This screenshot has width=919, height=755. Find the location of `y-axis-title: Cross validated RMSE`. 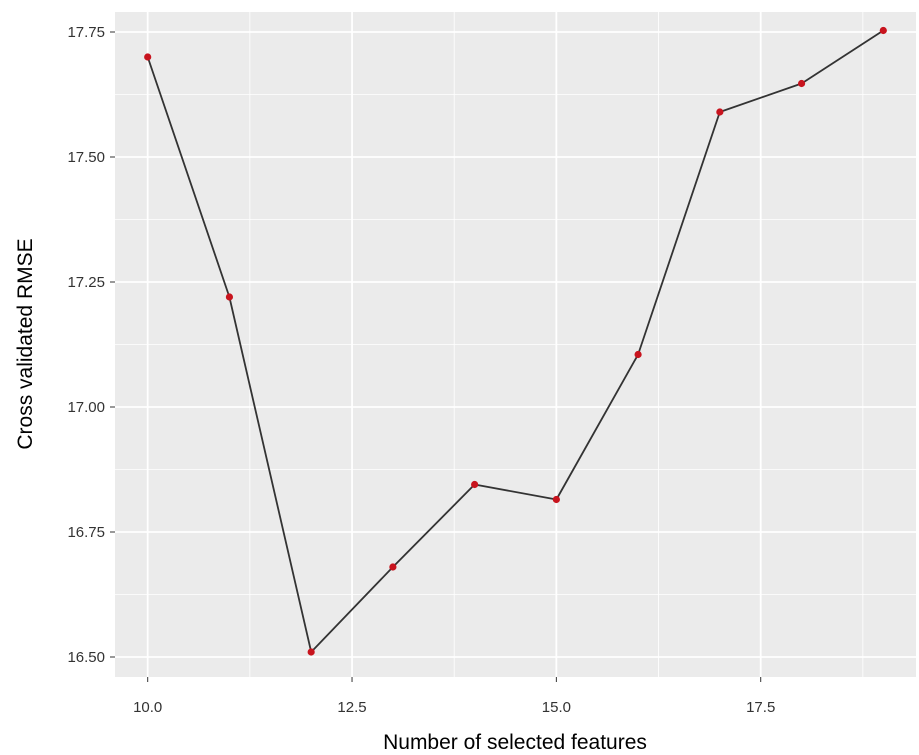

y-axis-title: Cross validated RMSE is located at coordinates (25, 343).